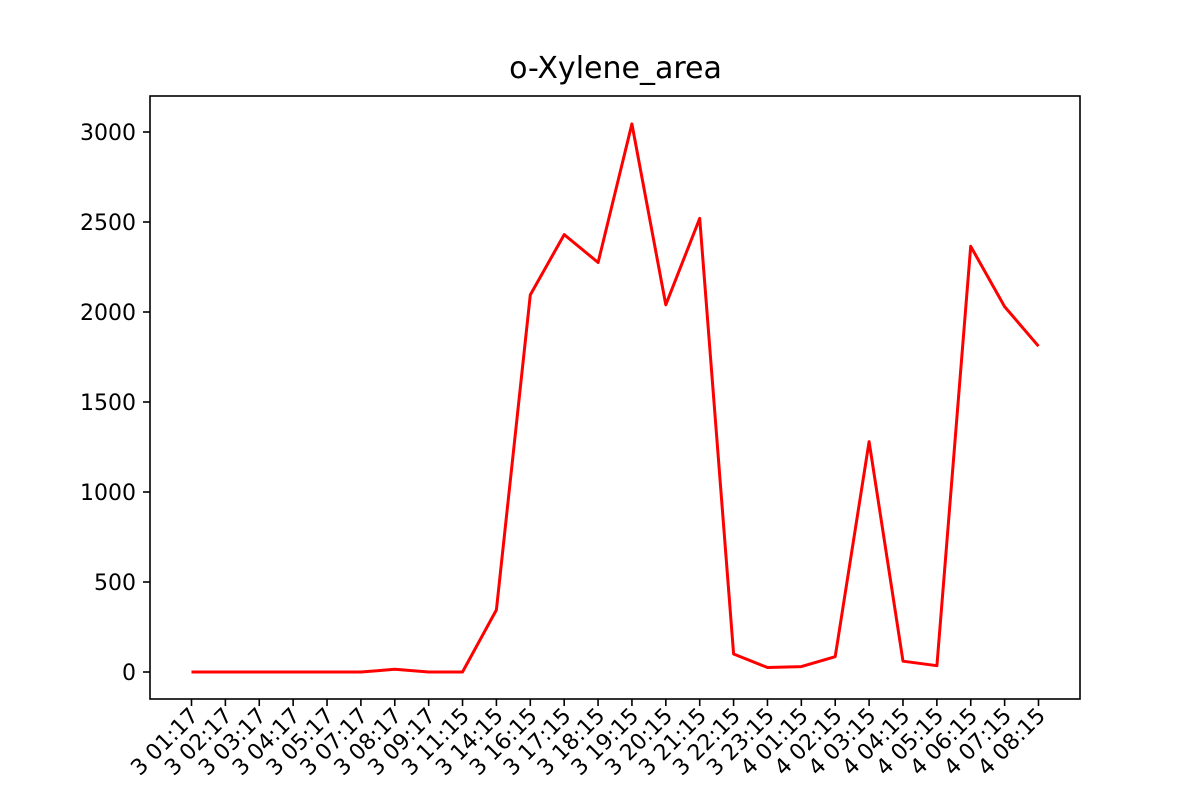  I want to click on y-tick-label: 2500, so click(108, 223).